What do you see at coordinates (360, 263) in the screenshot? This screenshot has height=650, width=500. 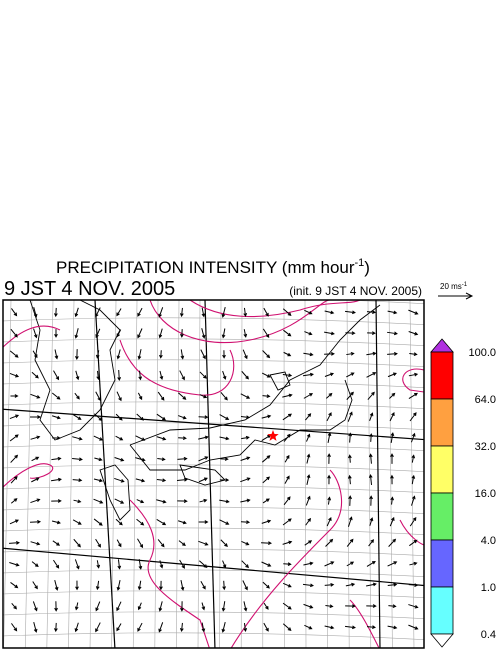 I see `title-superscript: -1` at bounding box center [360, 263].